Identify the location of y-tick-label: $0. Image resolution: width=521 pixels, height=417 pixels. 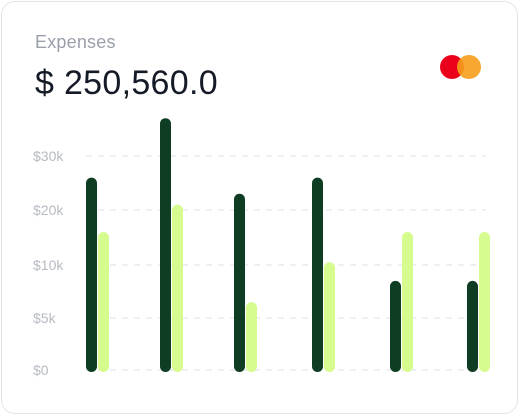
(41, 370).